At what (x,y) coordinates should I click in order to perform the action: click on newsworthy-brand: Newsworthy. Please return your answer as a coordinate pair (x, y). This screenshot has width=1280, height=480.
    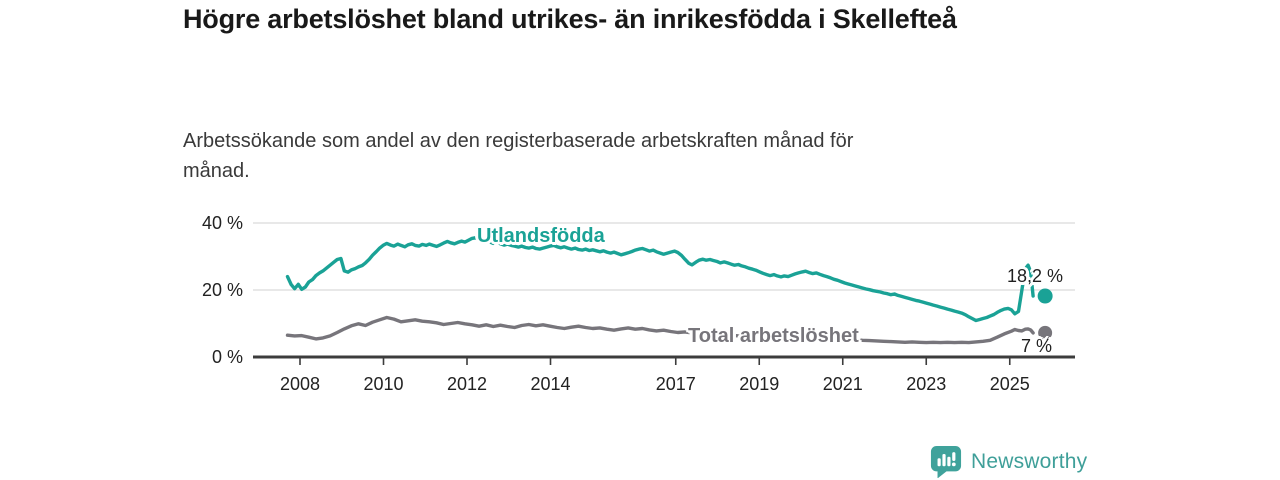
    Looking at the image, I should click on (1008, 461).